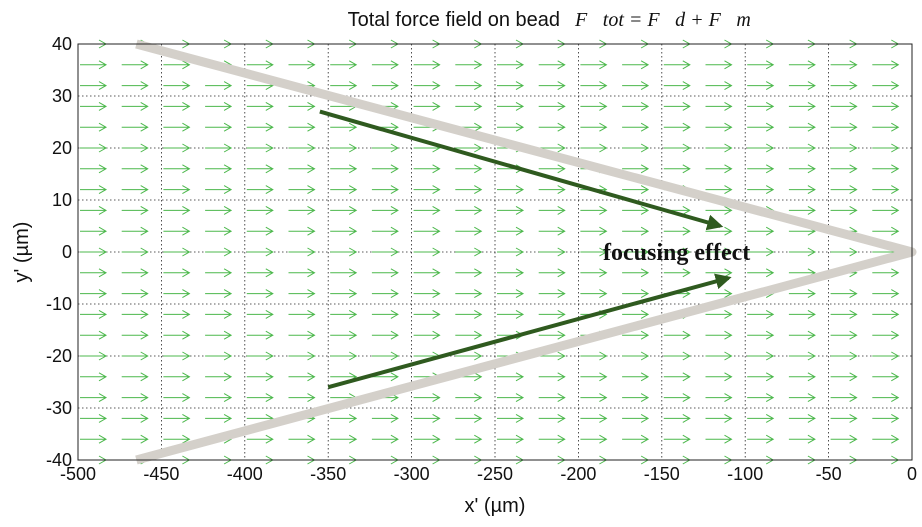 Image resolution: width=922 pixels, height=527 pixels. I want to click on focus-arrow, so click(521, 170).